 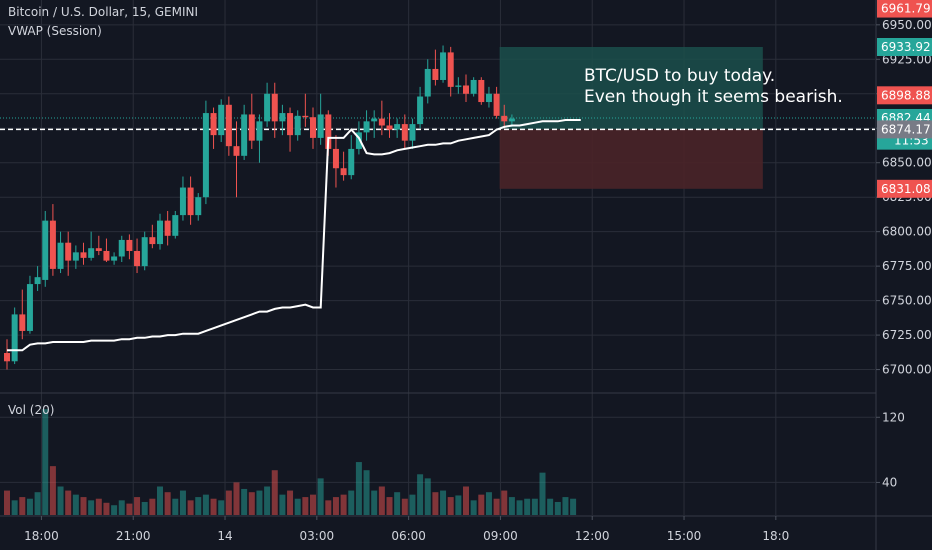 What do you see at coordinates (500, 536) in the screenshot?
I see `x-tick-label: 09:00` at bounding box center [500, 536].